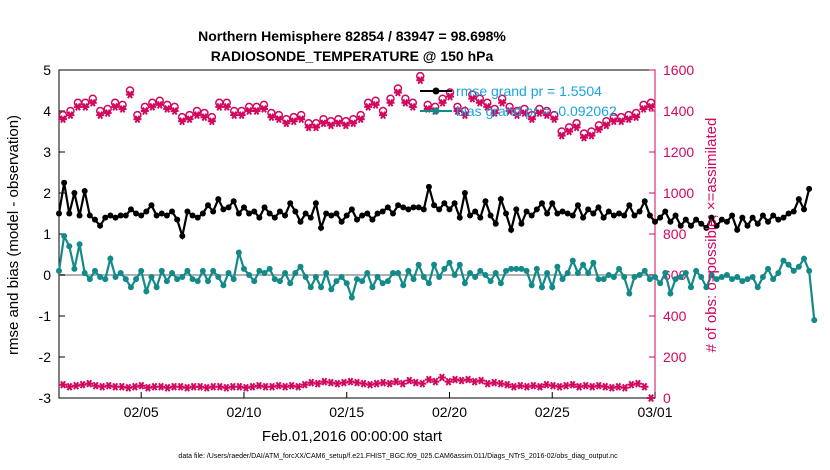  Describe the element at coordinates (678, 111) in the screenshot. I see `y-right-tick-label: 1400` at that location.